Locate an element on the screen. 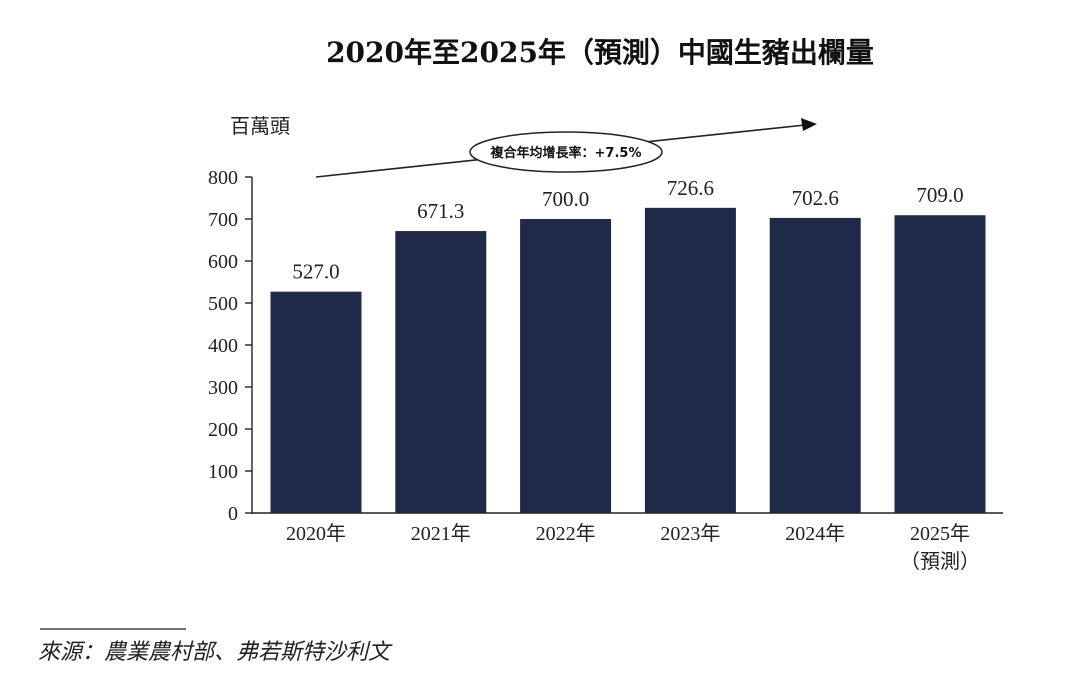 Image resolution: width=1080 pixels, height=684 pixels. y-tick-label: 700 is located at coordinates (223, 220).